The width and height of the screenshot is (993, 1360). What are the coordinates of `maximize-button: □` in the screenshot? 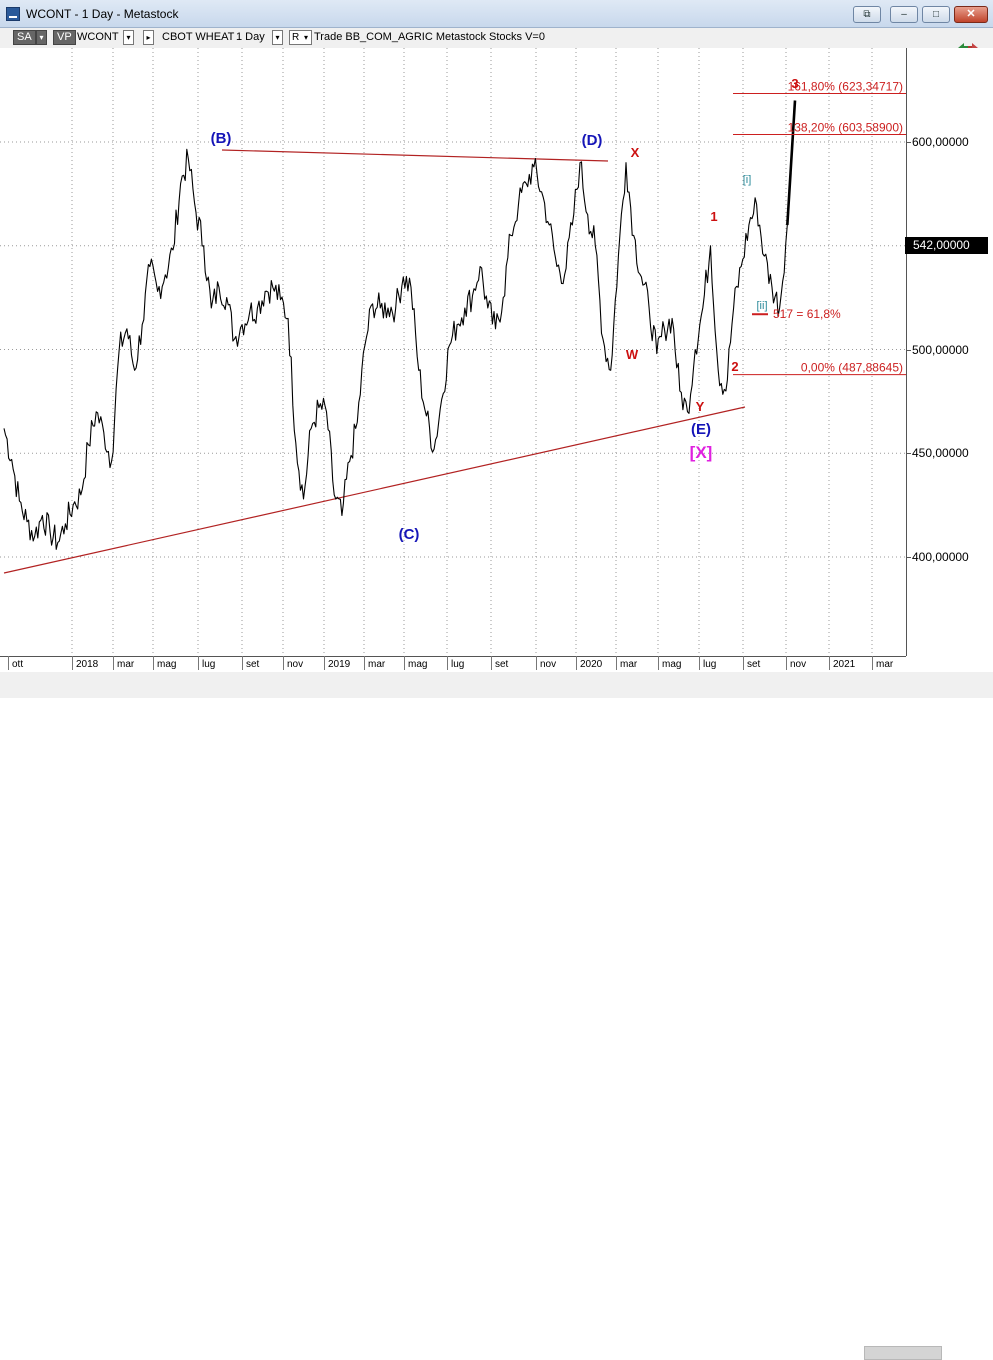 It's located at (936, 14).